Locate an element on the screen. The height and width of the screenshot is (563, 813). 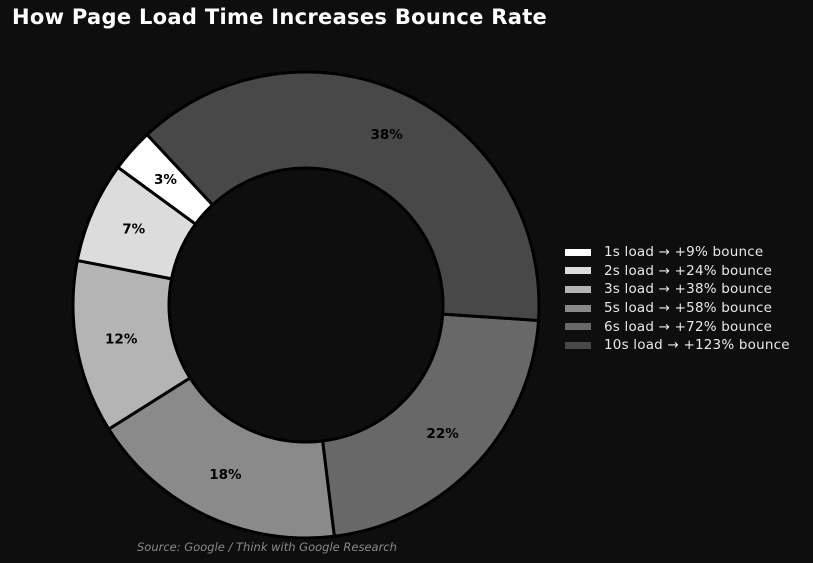
slice-label-6: 38% is located at coordinates (386, 135).